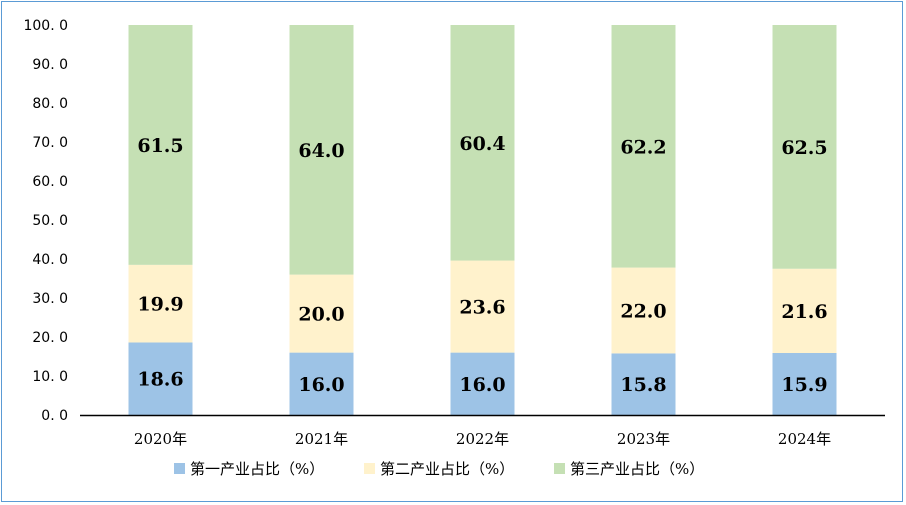 The width and height of the screenshot is (906, 505). I want to click on y-tick-label: 70. 0, so click(50, 143).